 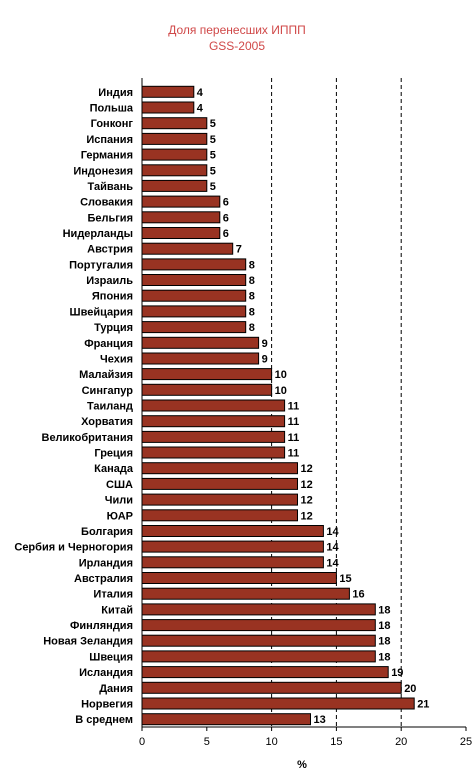 I want to click on category-label: Швеция, so click(x=111, y=657).